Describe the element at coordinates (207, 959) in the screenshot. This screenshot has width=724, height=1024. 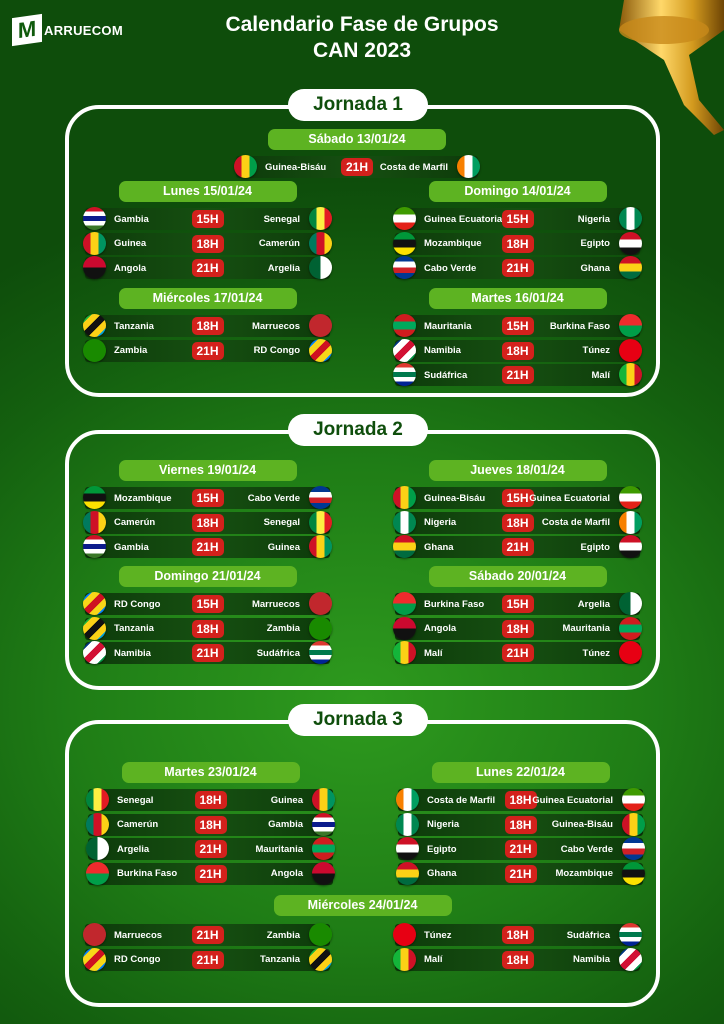
I see `match-row: RD Congo 21H Tanzania` at that location.